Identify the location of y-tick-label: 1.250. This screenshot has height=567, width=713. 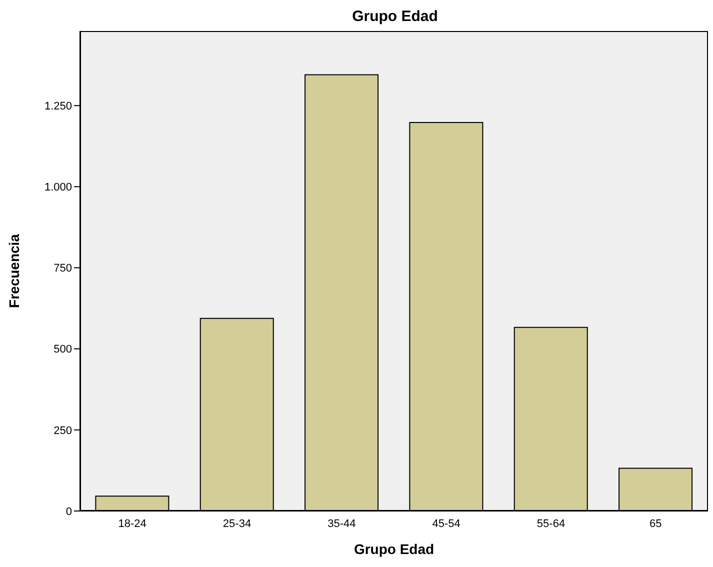
(58, 106).